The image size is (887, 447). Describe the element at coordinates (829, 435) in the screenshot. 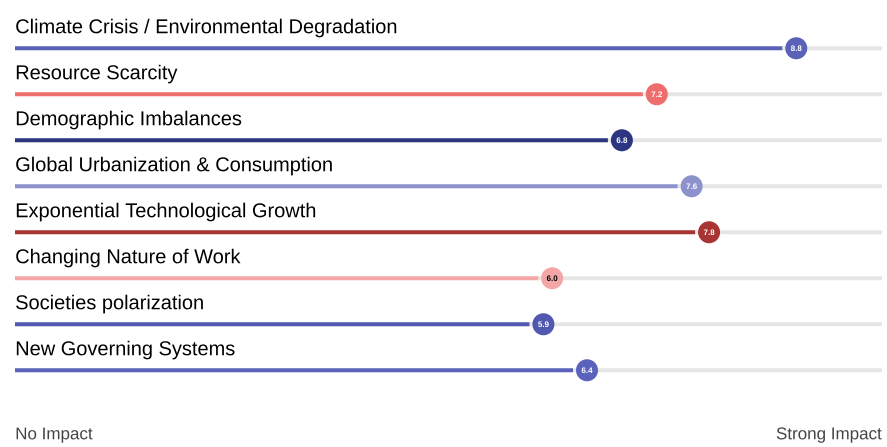

I see `text: Strong Impact` at that location.